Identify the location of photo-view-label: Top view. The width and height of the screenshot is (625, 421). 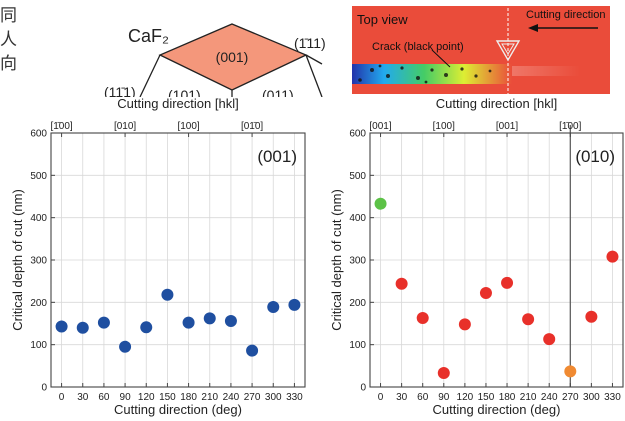
(382, 19).